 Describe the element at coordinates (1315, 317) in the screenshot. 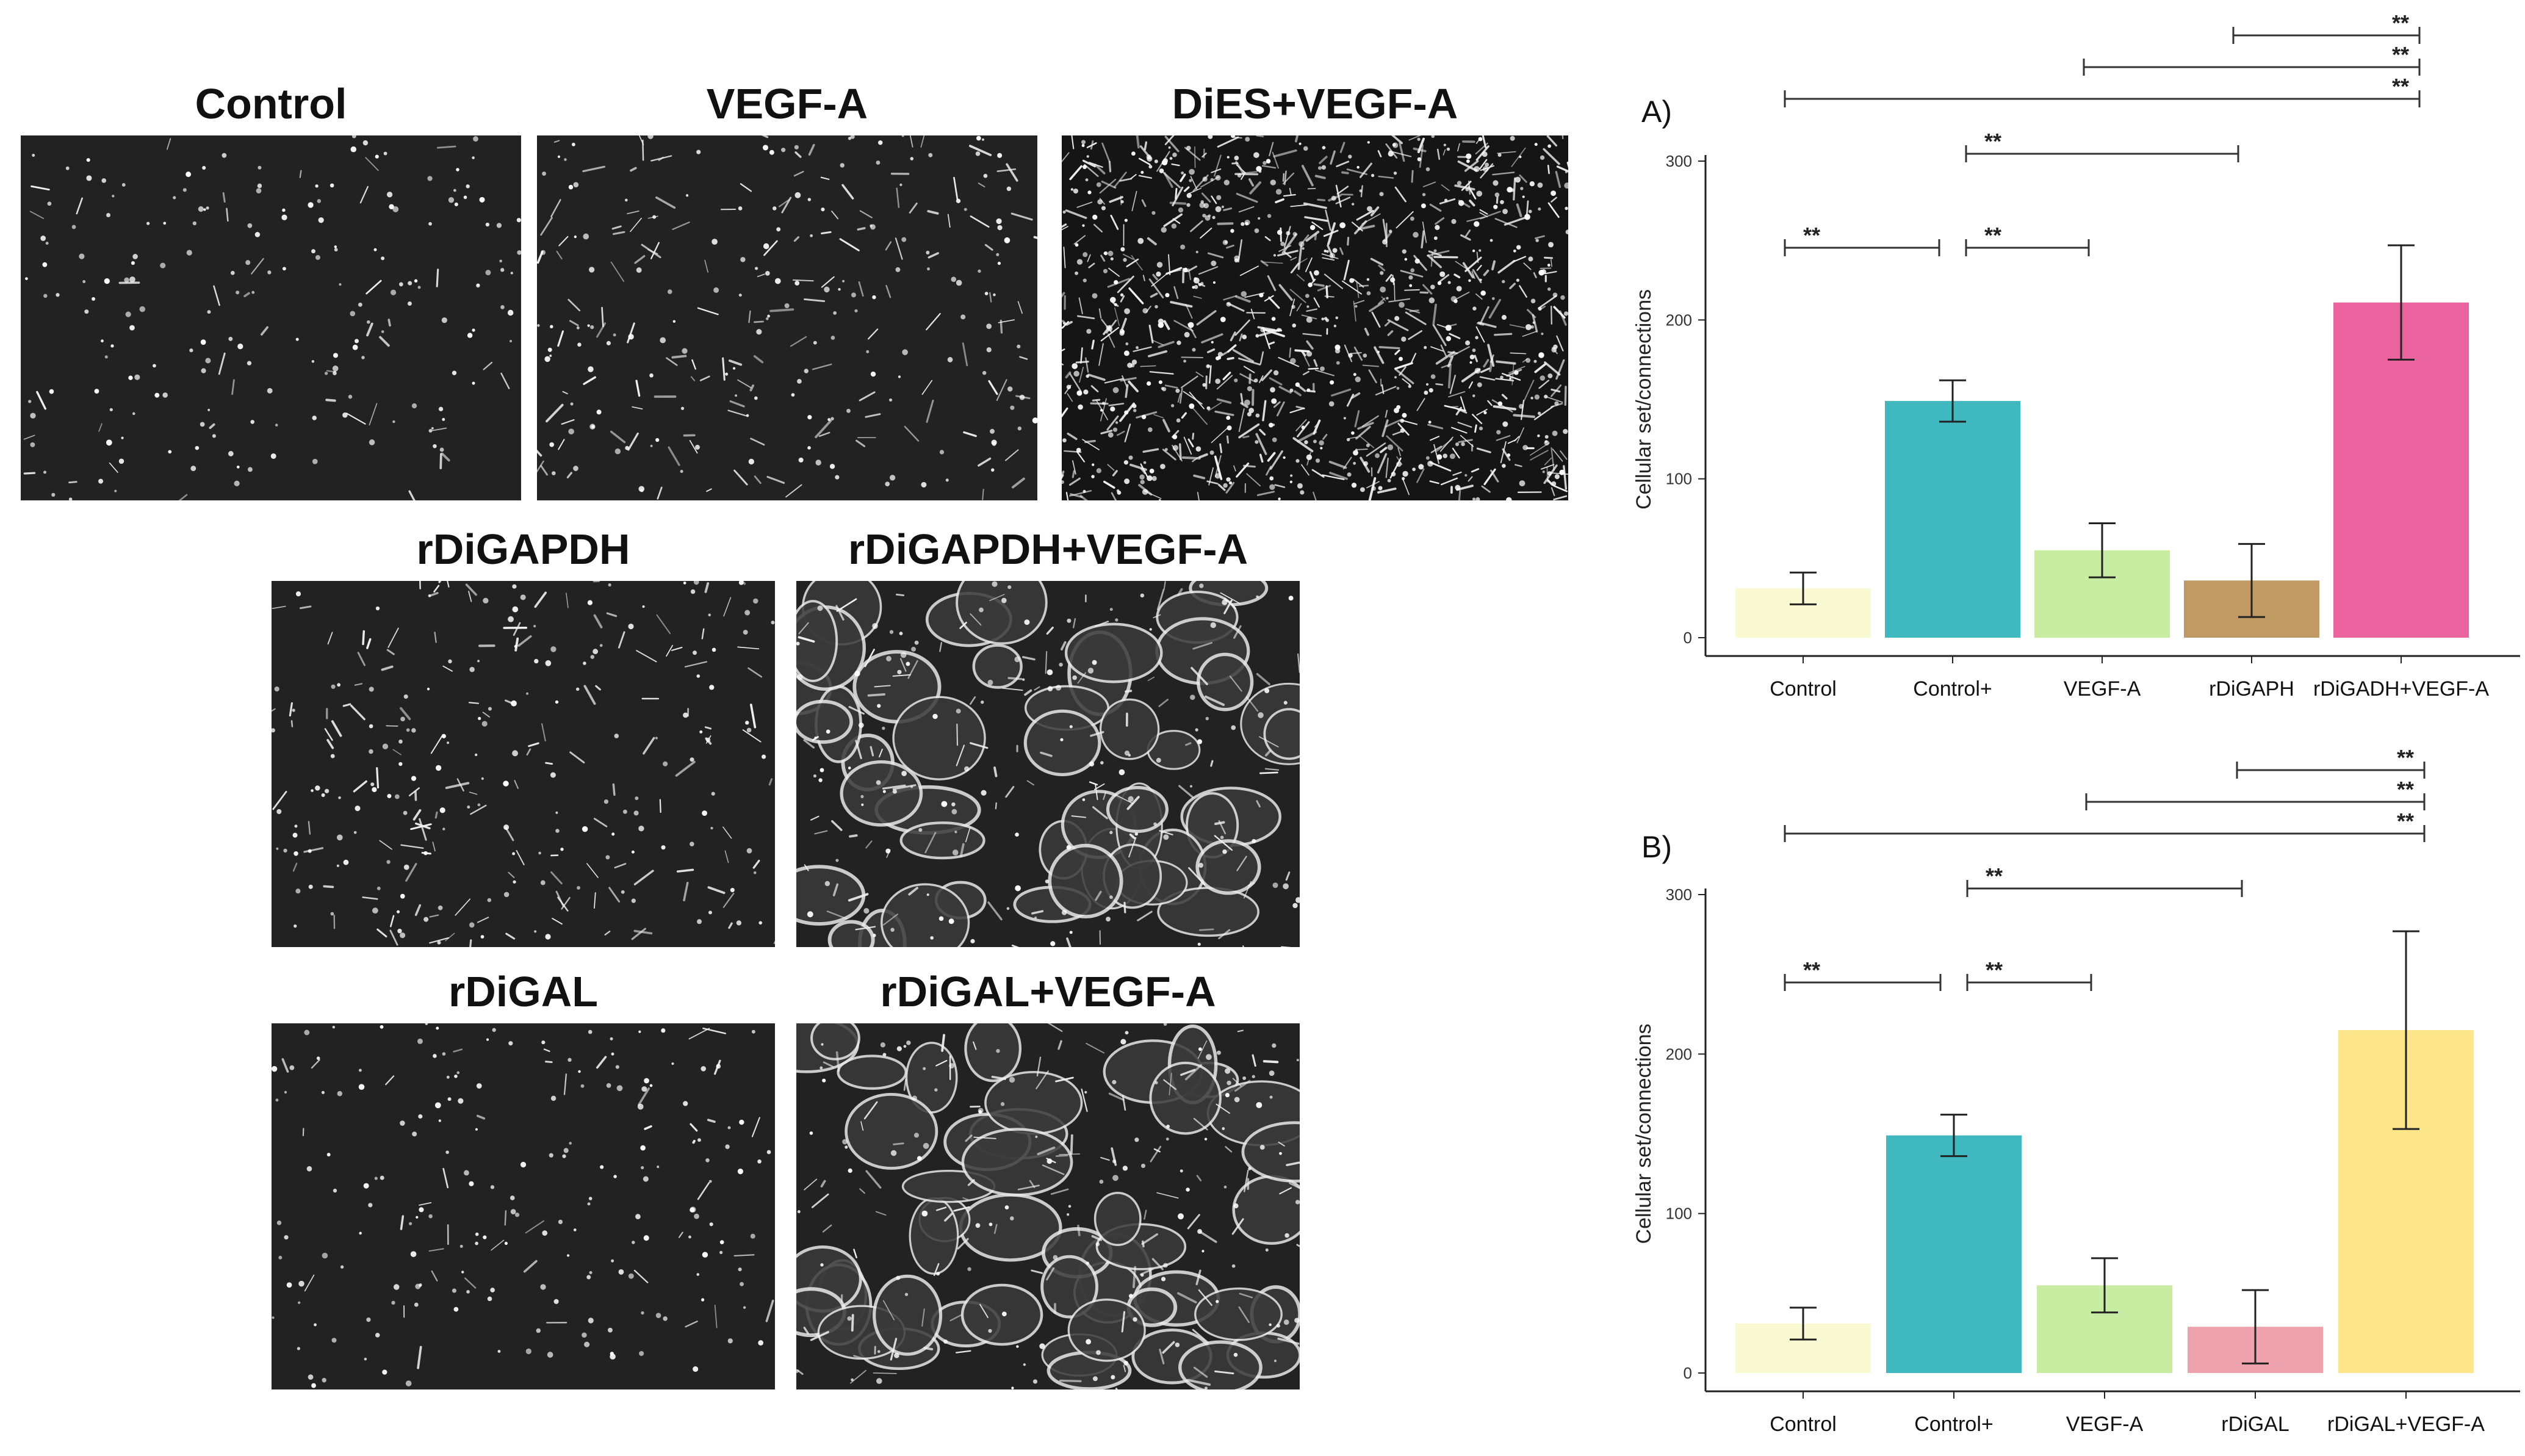

I see `micrograph-dies-vegfa` at that location.